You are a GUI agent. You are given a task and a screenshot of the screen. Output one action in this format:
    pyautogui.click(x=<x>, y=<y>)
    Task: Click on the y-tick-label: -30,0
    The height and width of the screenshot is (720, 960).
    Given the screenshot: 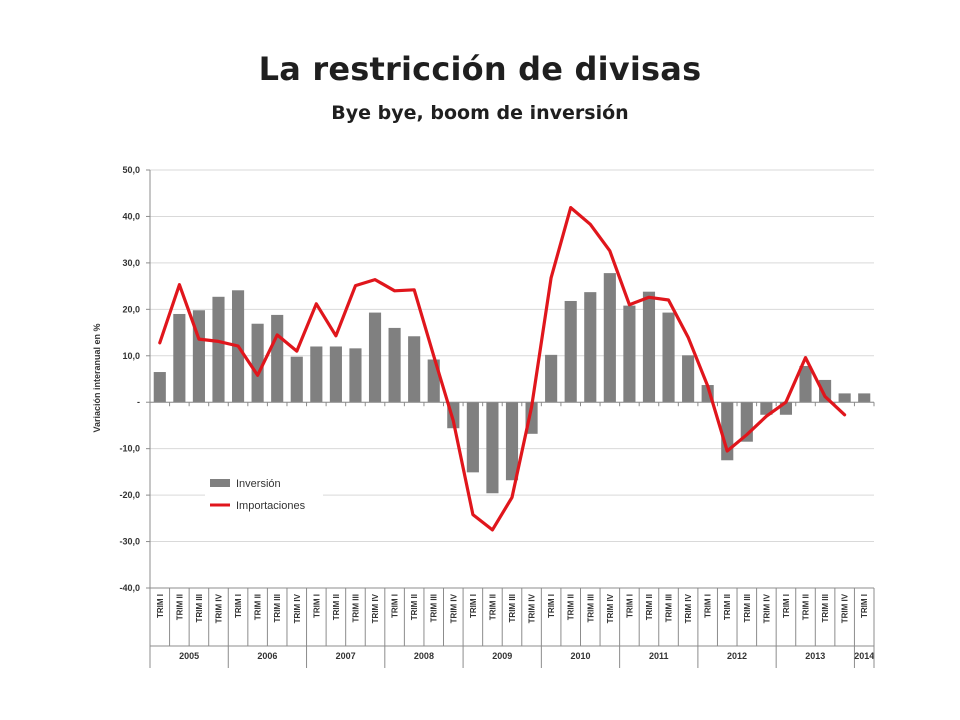 What is the action you would take?
    pyautogui.click(x=129, y=542)
    